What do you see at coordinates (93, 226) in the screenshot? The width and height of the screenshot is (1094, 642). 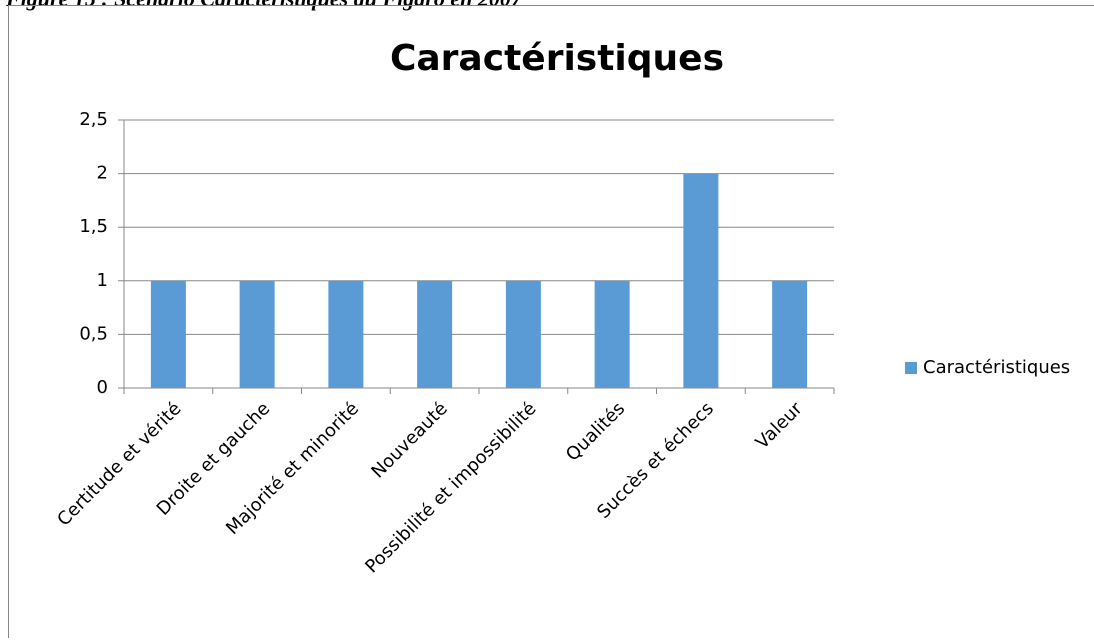 I see `y-tick-label: 1,5` at bounding box center [93, 226].